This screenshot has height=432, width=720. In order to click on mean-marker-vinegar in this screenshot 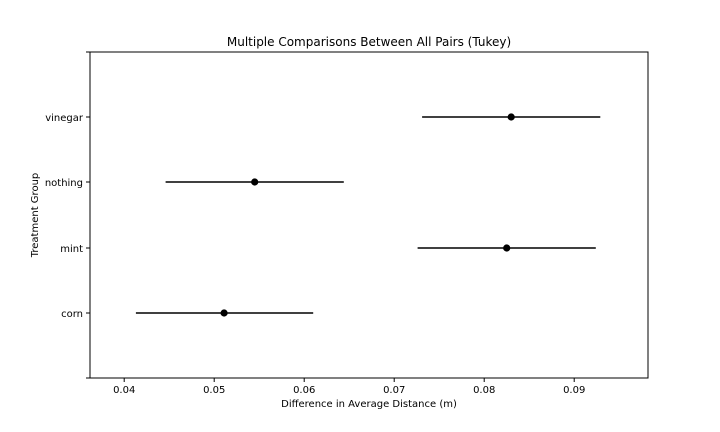, I will do `click(511, 117)`.